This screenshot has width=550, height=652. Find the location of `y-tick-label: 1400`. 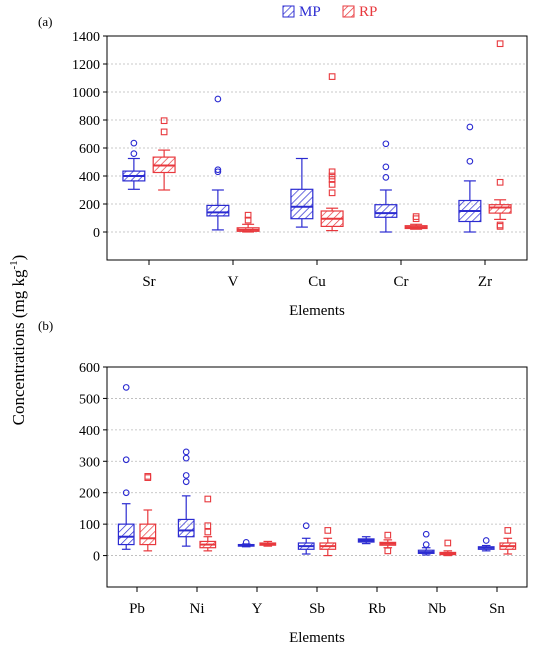

y-tick-label: 1400 is located at coordinates (86, 37).